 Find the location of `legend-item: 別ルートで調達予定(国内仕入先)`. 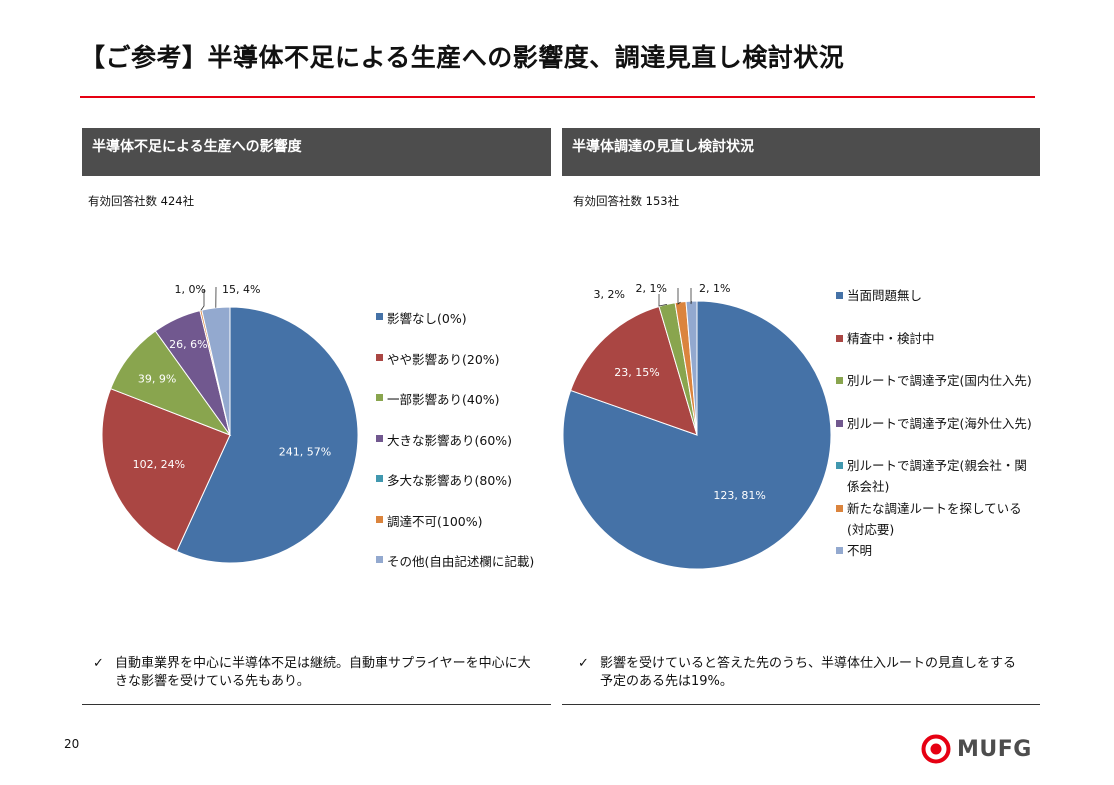

legend-item: 別ルートで調達予定(国内仕入先) is located at coordinates (934, 380).